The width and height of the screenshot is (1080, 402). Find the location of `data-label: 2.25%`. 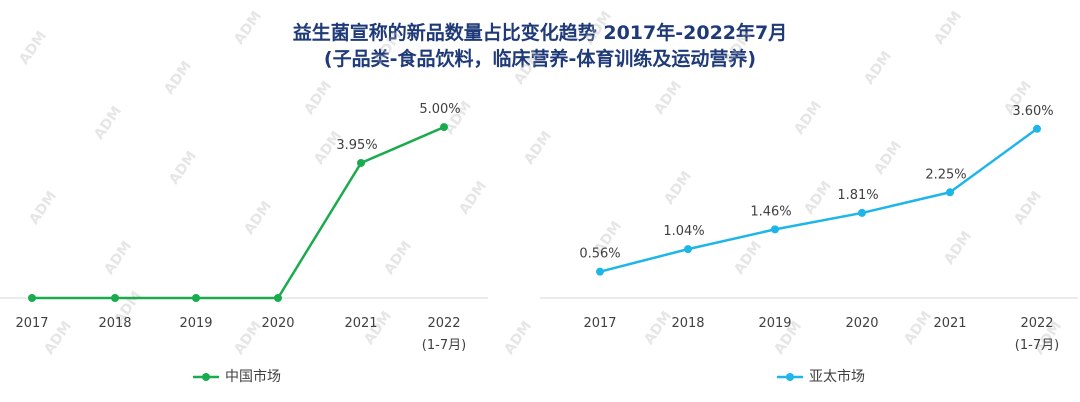

data-label: 2.25% is located at coordinates (945, 174).